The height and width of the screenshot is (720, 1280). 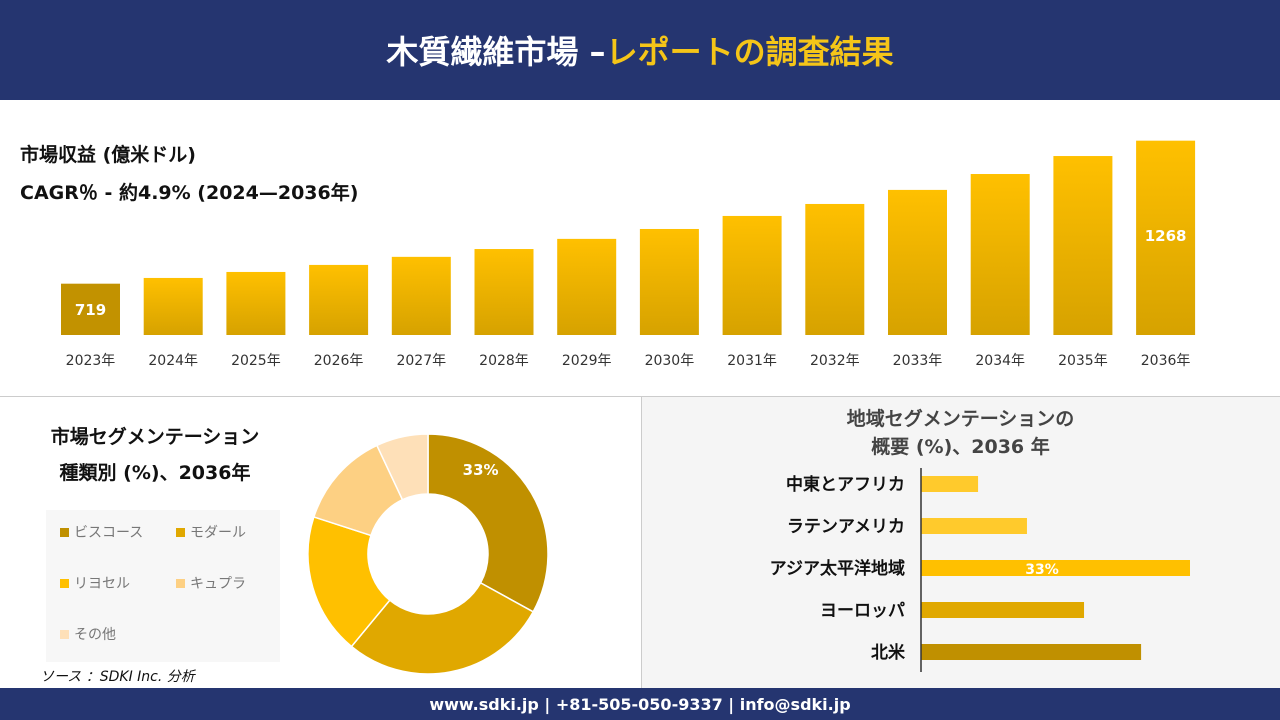 What do you see at coordinates (837, 568) in the screenshot?
I see `region-label: アジア太平洋地域` at bounding box center [837, 568].